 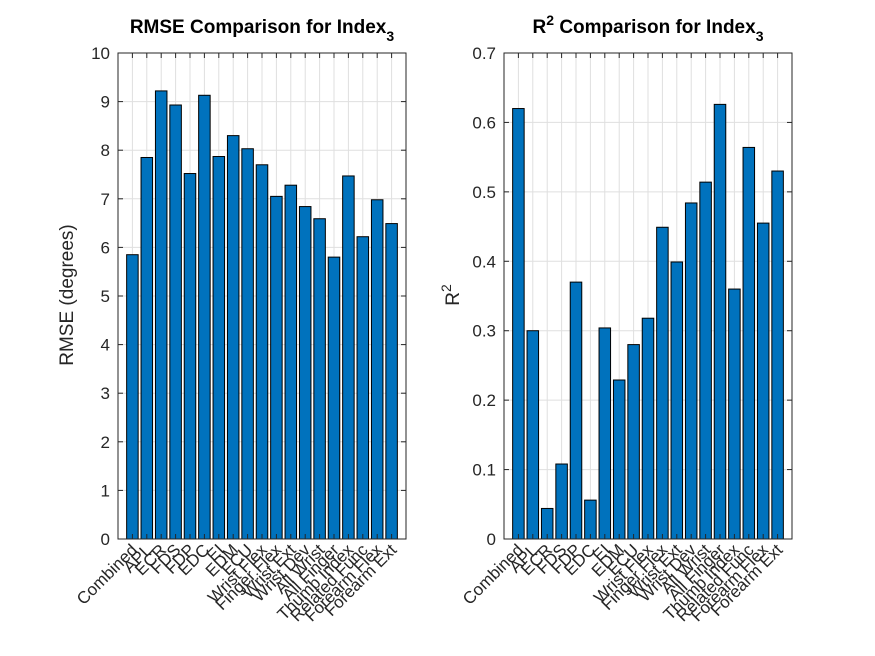 I want to click on rmse-y-tick-label: 7, so click(x=105, y=199).